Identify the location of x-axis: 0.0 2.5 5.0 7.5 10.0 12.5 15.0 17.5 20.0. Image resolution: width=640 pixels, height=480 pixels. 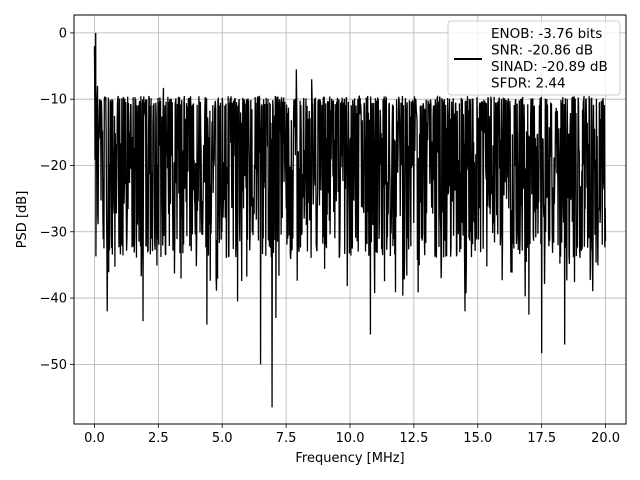
(352, 435).